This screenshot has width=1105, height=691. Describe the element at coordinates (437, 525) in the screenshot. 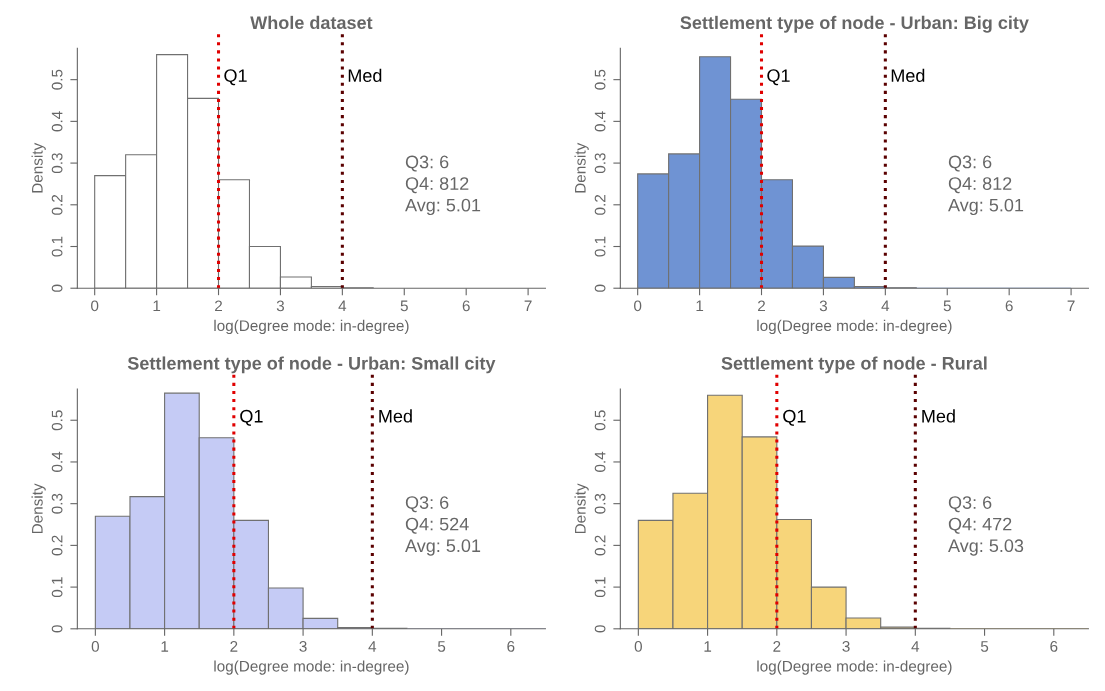

I see `annotation: Q4: 524` at that location.